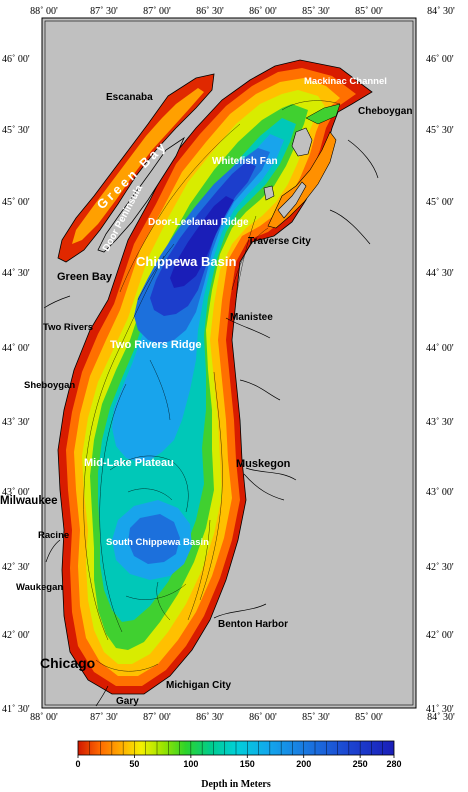  I want to click on depth-zone-south-160m, so click(154, 539).